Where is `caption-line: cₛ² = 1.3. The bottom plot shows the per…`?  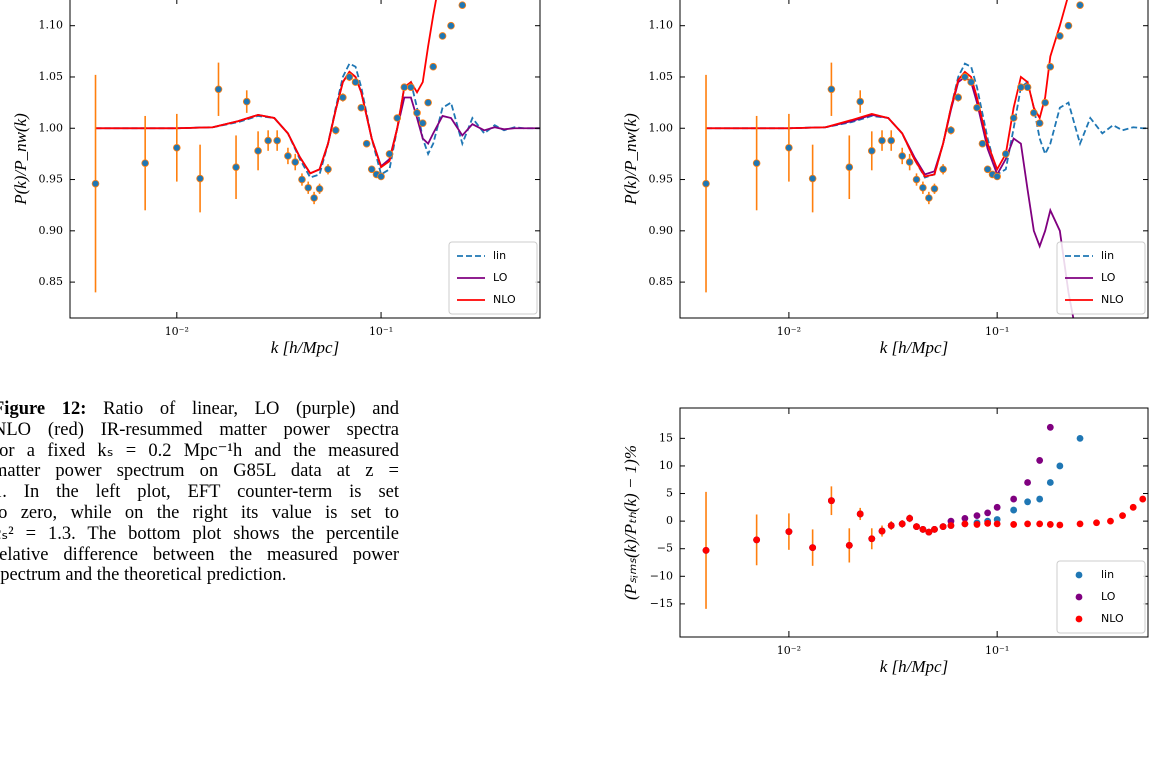
caption-line: cₛ² = 1.3. The bottom plot shows the per… is located at coordinates (199, 533).